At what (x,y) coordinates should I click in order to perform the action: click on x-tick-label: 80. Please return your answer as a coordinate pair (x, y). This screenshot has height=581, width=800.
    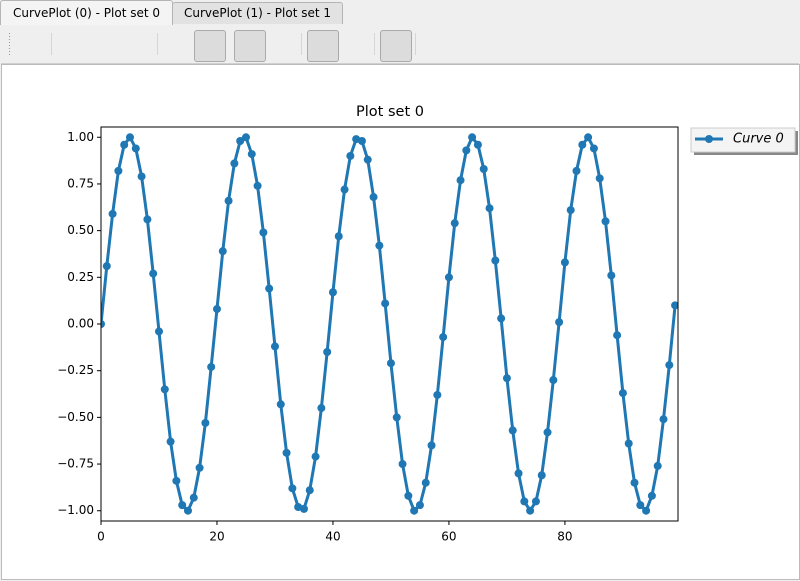
    Looking at the image, I should click on (564, 537).